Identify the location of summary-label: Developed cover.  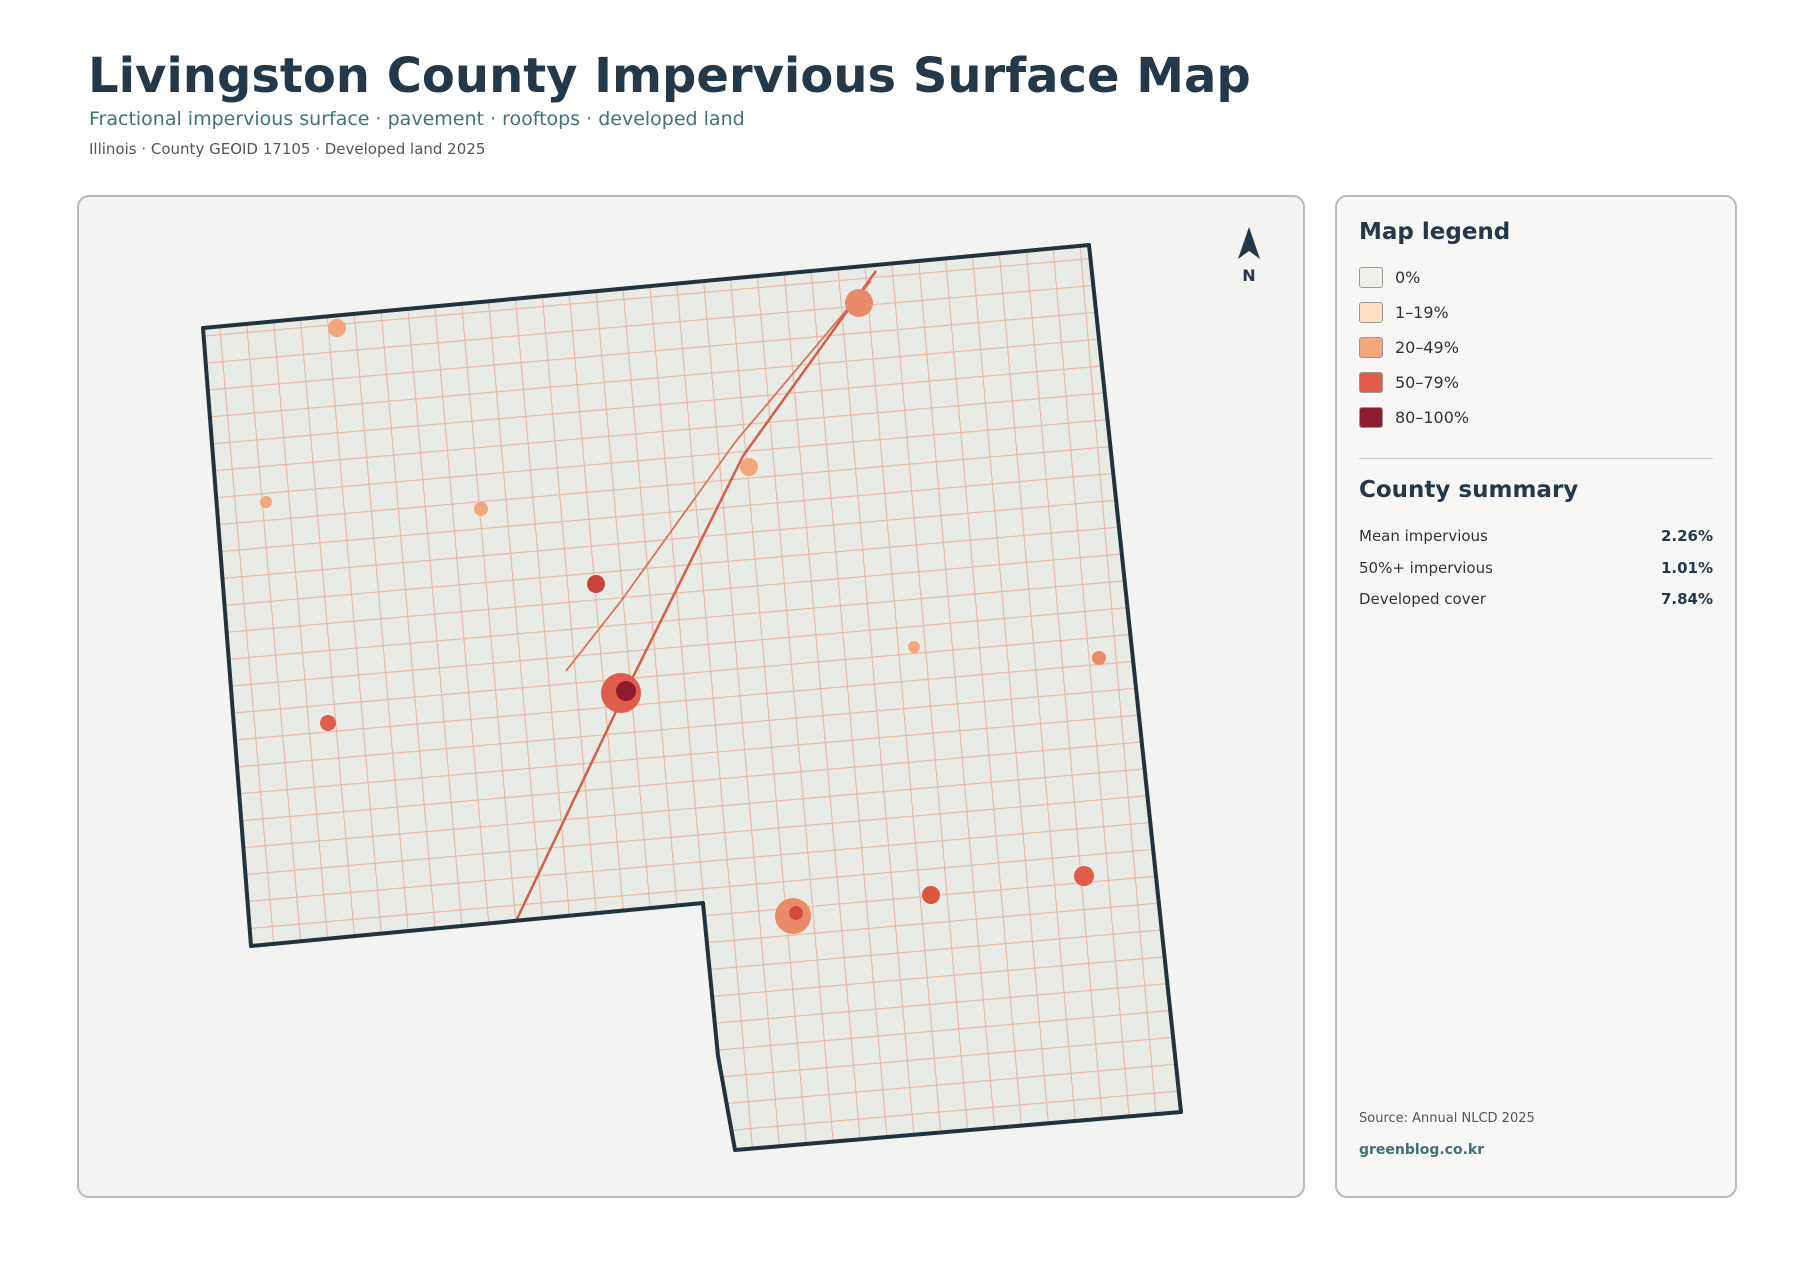
(1422, 599).